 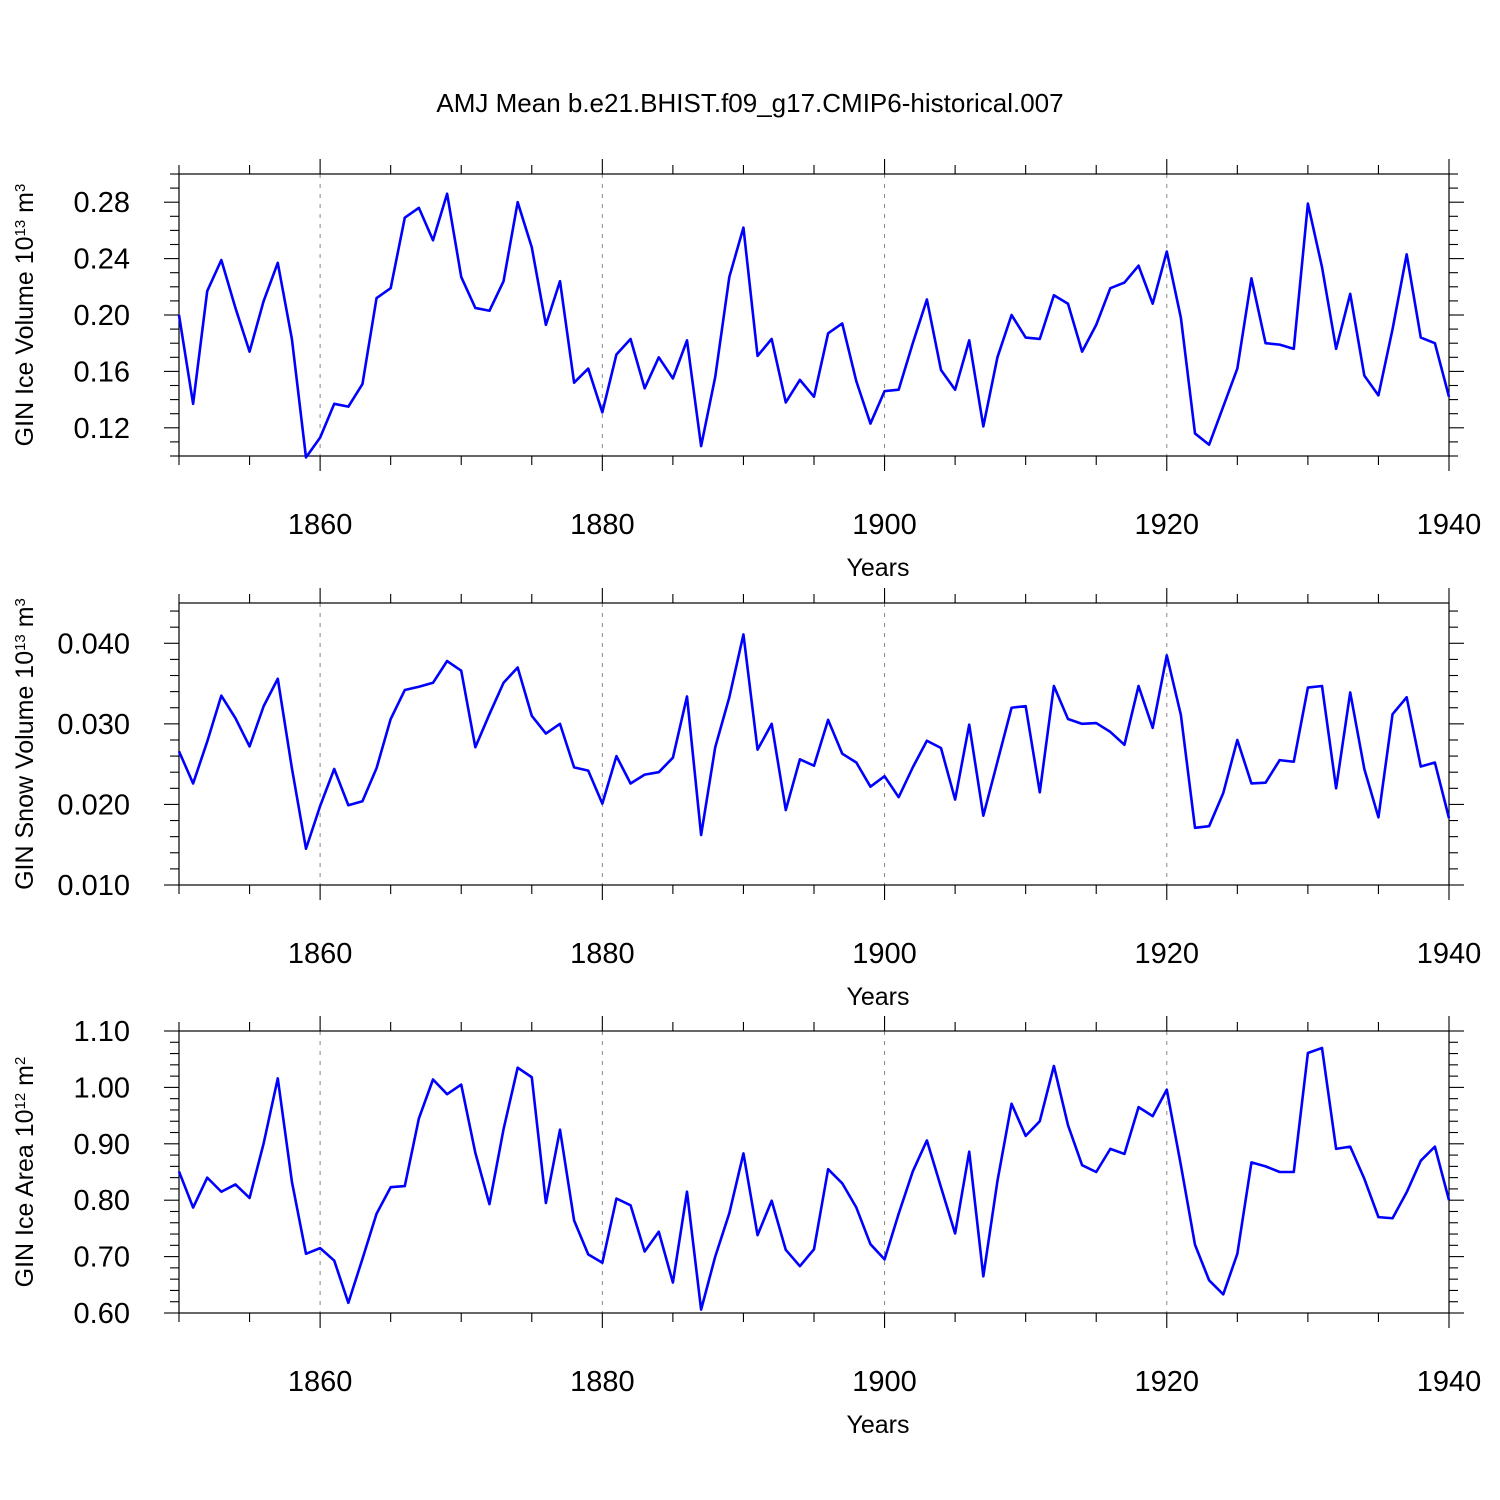 I want to click on y-axis-title: GIN Ice Area 1012 m2, so click(x=25, y=1172).